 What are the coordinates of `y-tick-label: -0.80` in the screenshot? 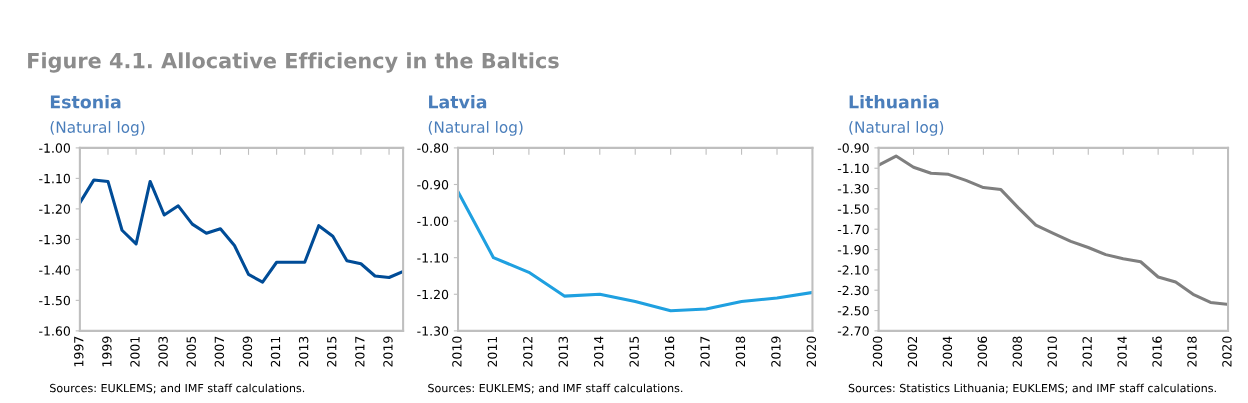 It's located at (433, 148).